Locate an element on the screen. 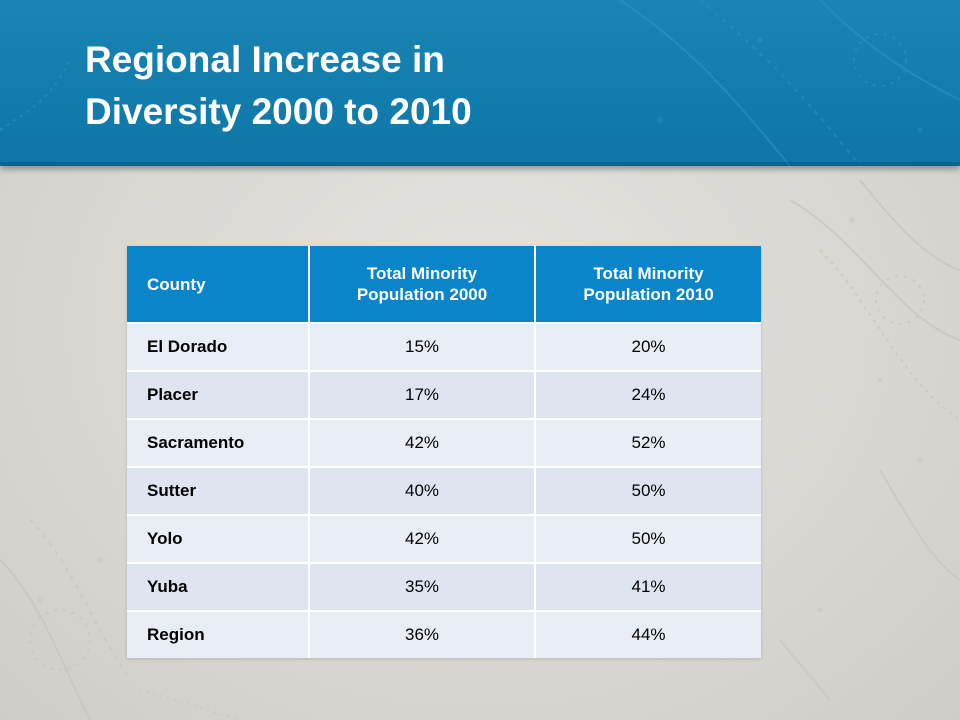  pop2010-header-line-2: Population 2010 is located at coordinates (648, 294).